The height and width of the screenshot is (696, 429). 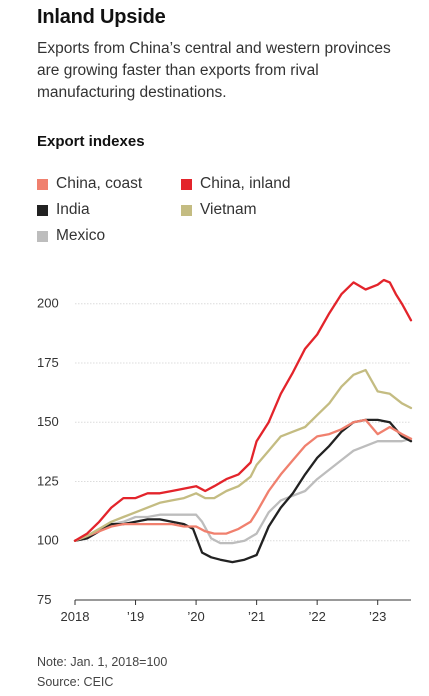 I want to click on x-tick-label-2019: ’19, so click(x=135, y=616).